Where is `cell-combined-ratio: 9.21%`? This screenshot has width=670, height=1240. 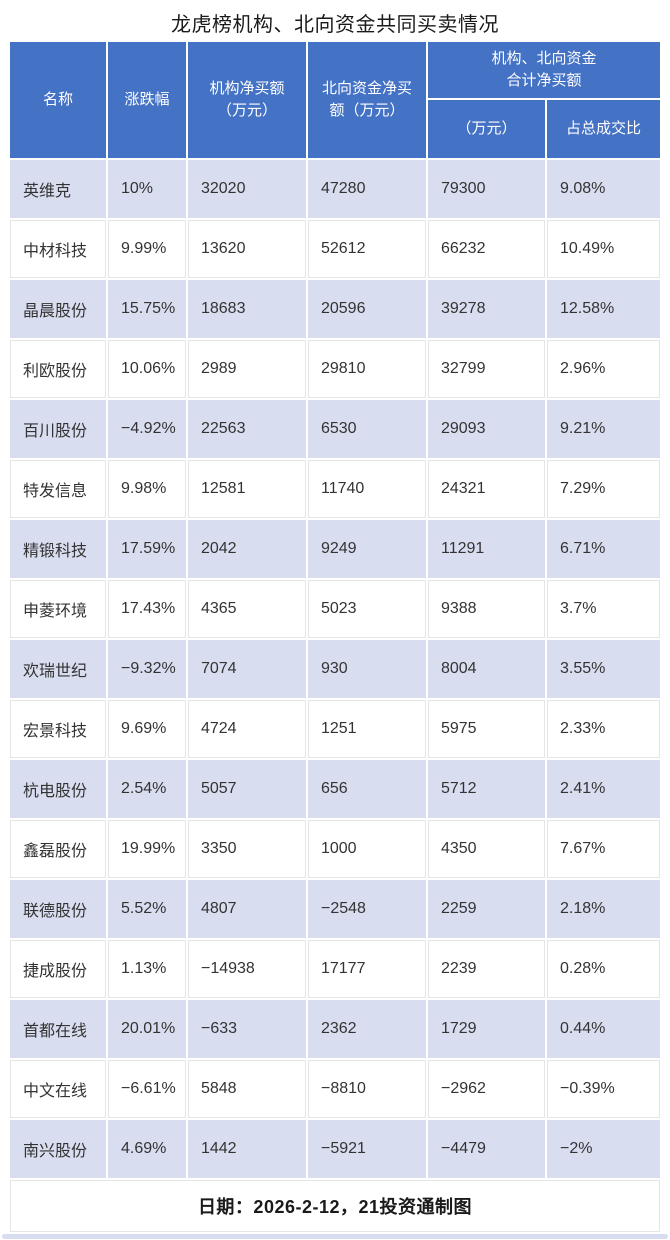
cell-combined-ratio: 9.21% is located at coordinates (603, 429).